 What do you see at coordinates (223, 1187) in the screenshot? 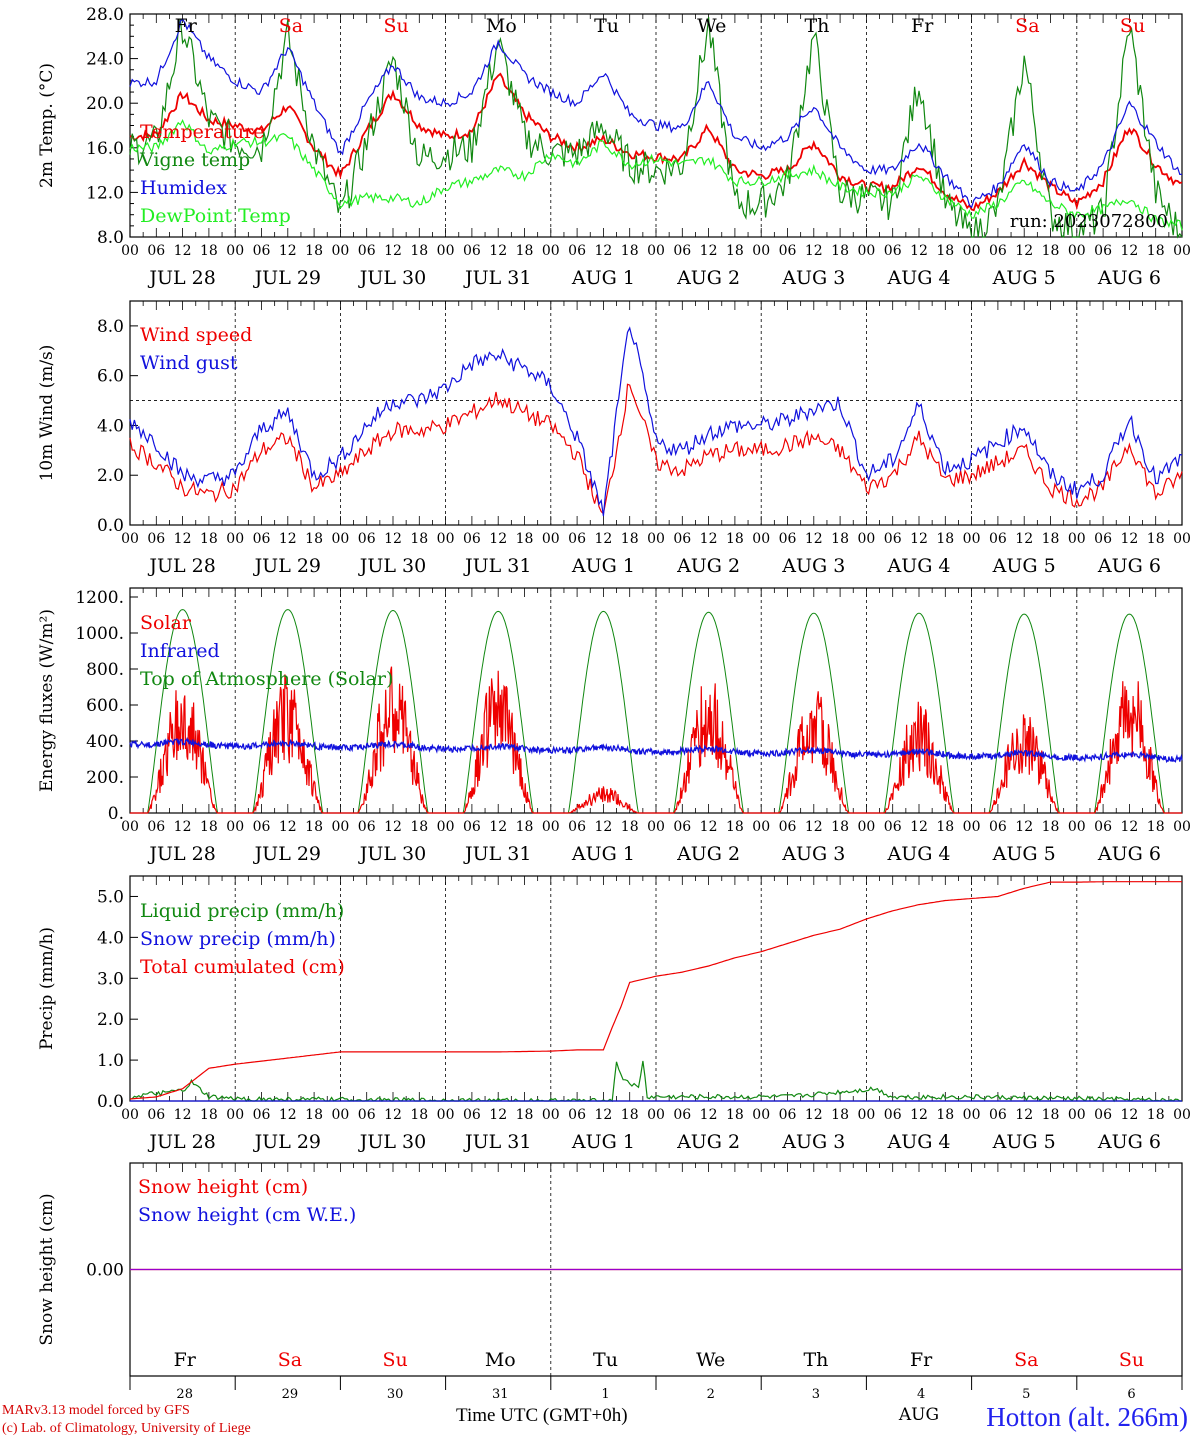
I see `legend-item: Snow height (cm)` at bounding box center [223, 1187].